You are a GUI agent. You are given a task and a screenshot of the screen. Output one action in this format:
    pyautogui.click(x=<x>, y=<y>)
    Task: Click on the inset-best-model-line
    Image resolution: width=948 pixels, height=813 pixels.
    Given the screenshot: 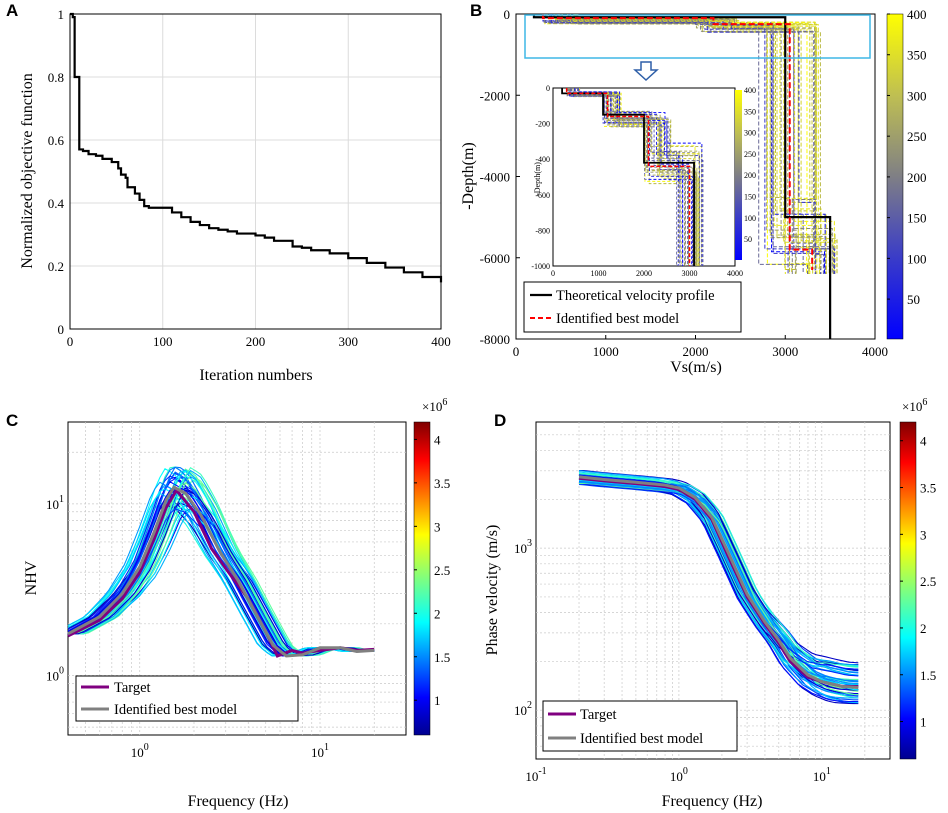 What is the action you would take?
    pyautogui.click(x=628, y=177)
    